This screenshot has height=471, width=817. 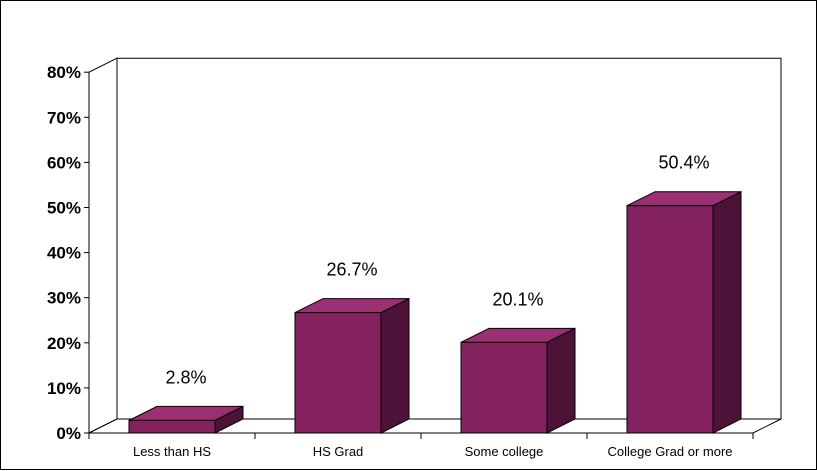 What do you see at coordinates (64, 388) in the screenshot?
I see `y-tick-label: 10%` at bounding box center [64, 388].